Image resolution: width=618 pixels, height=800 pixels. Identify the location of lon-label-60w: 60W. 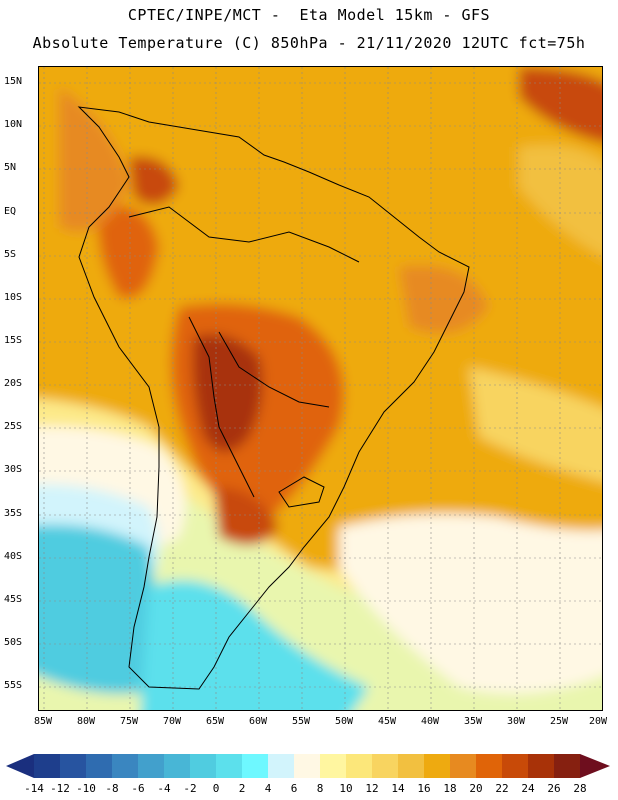
(258, 721).